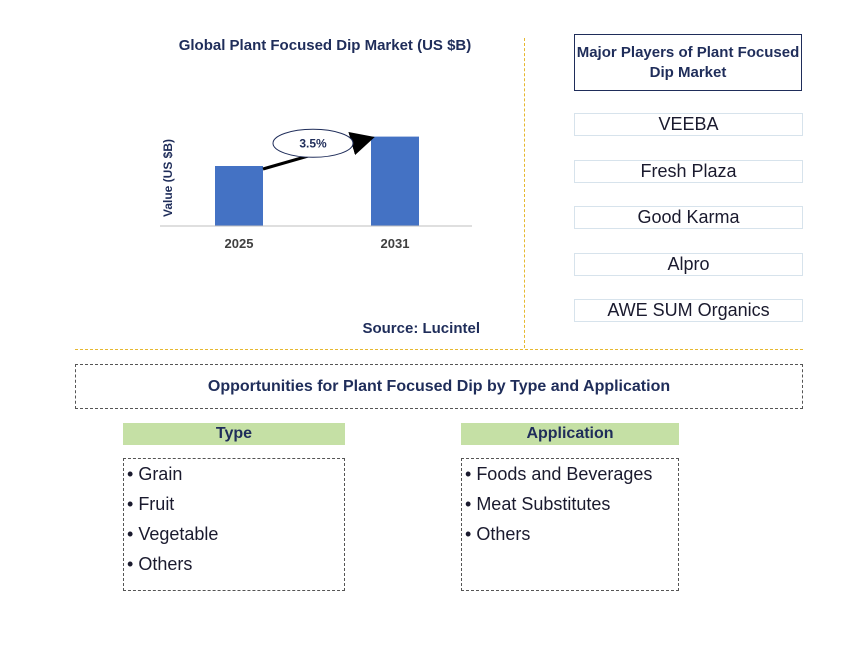  What do you see at coordinates (688, 171) in the screenshot?
I see `player-item: Fresh Plaza` at bounding box center [688, 171].